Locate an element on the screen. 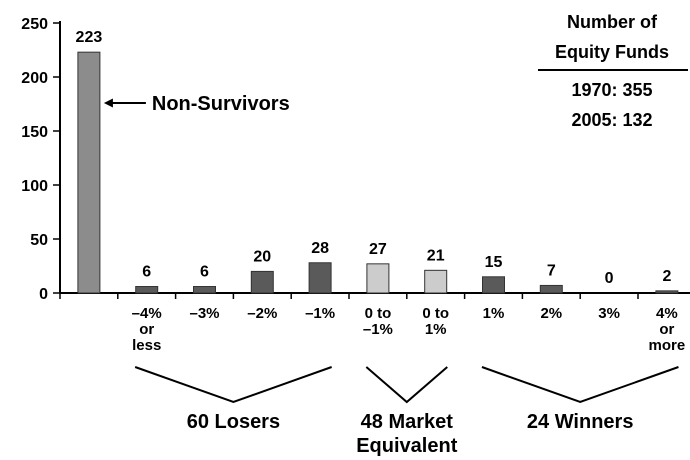 The image size is (690, 460). y-tick-label: 50 is located at coordinates (39, 240).